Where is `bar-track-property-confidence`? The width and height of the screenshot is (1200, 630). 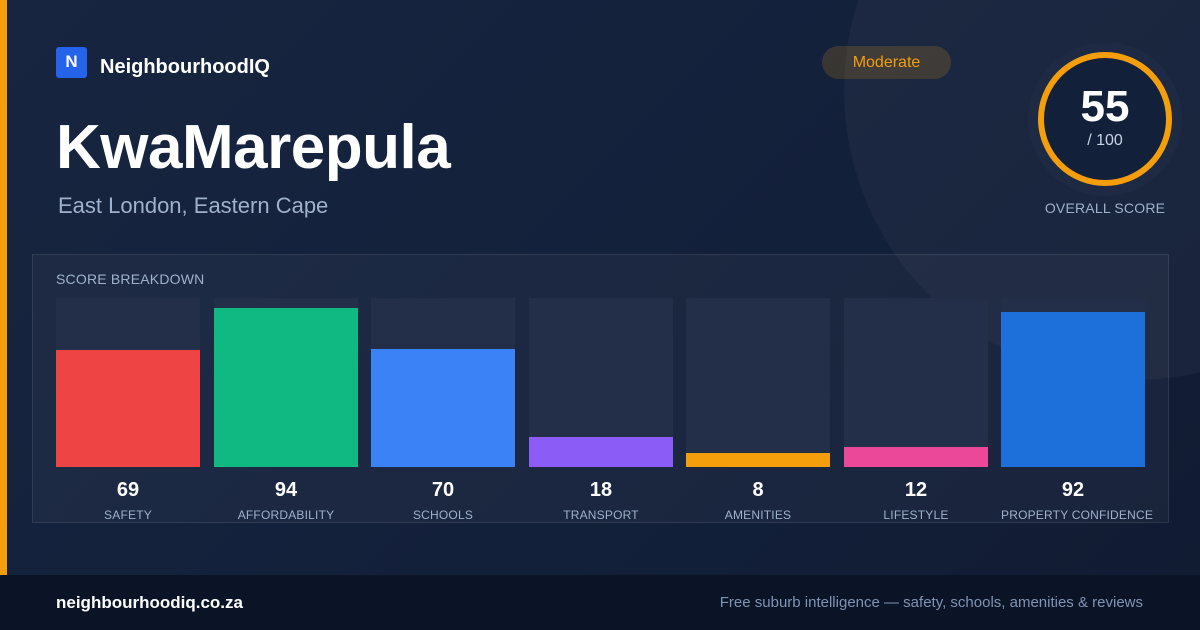
bar-track-property-confidence is located at coordinates (1073, 382).